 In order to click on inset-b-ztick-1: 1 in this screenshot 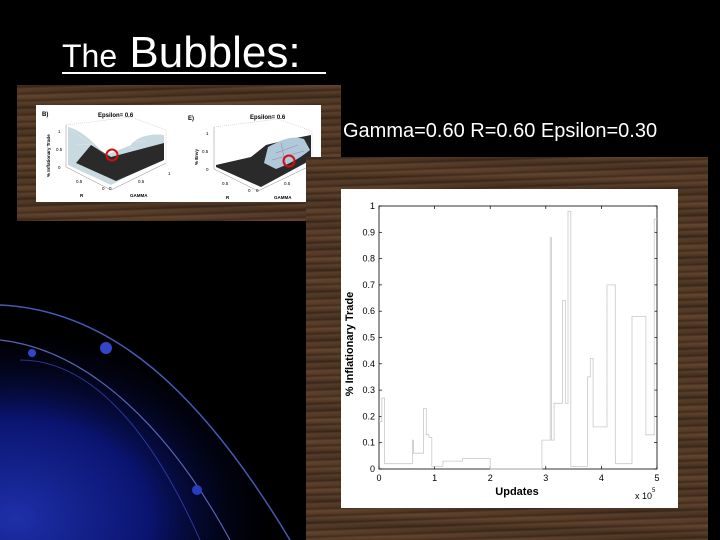, I will do `click(59, 131)`.